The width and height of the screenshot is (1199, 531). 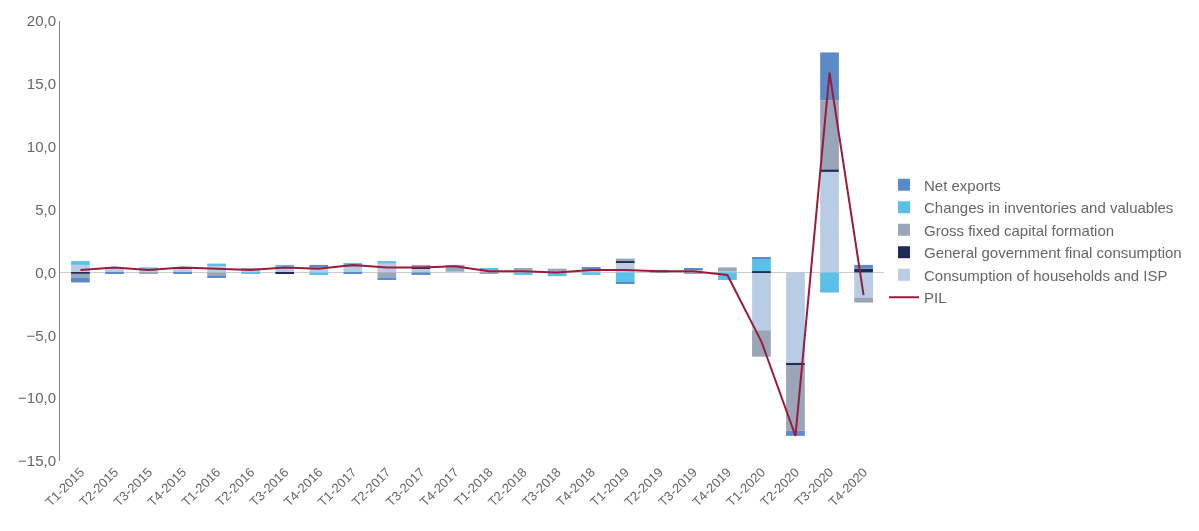 What do you see at coordinates (935, 298) in the screenshot?
I see `legend-label: PIL` at bounding box center [935, 298].